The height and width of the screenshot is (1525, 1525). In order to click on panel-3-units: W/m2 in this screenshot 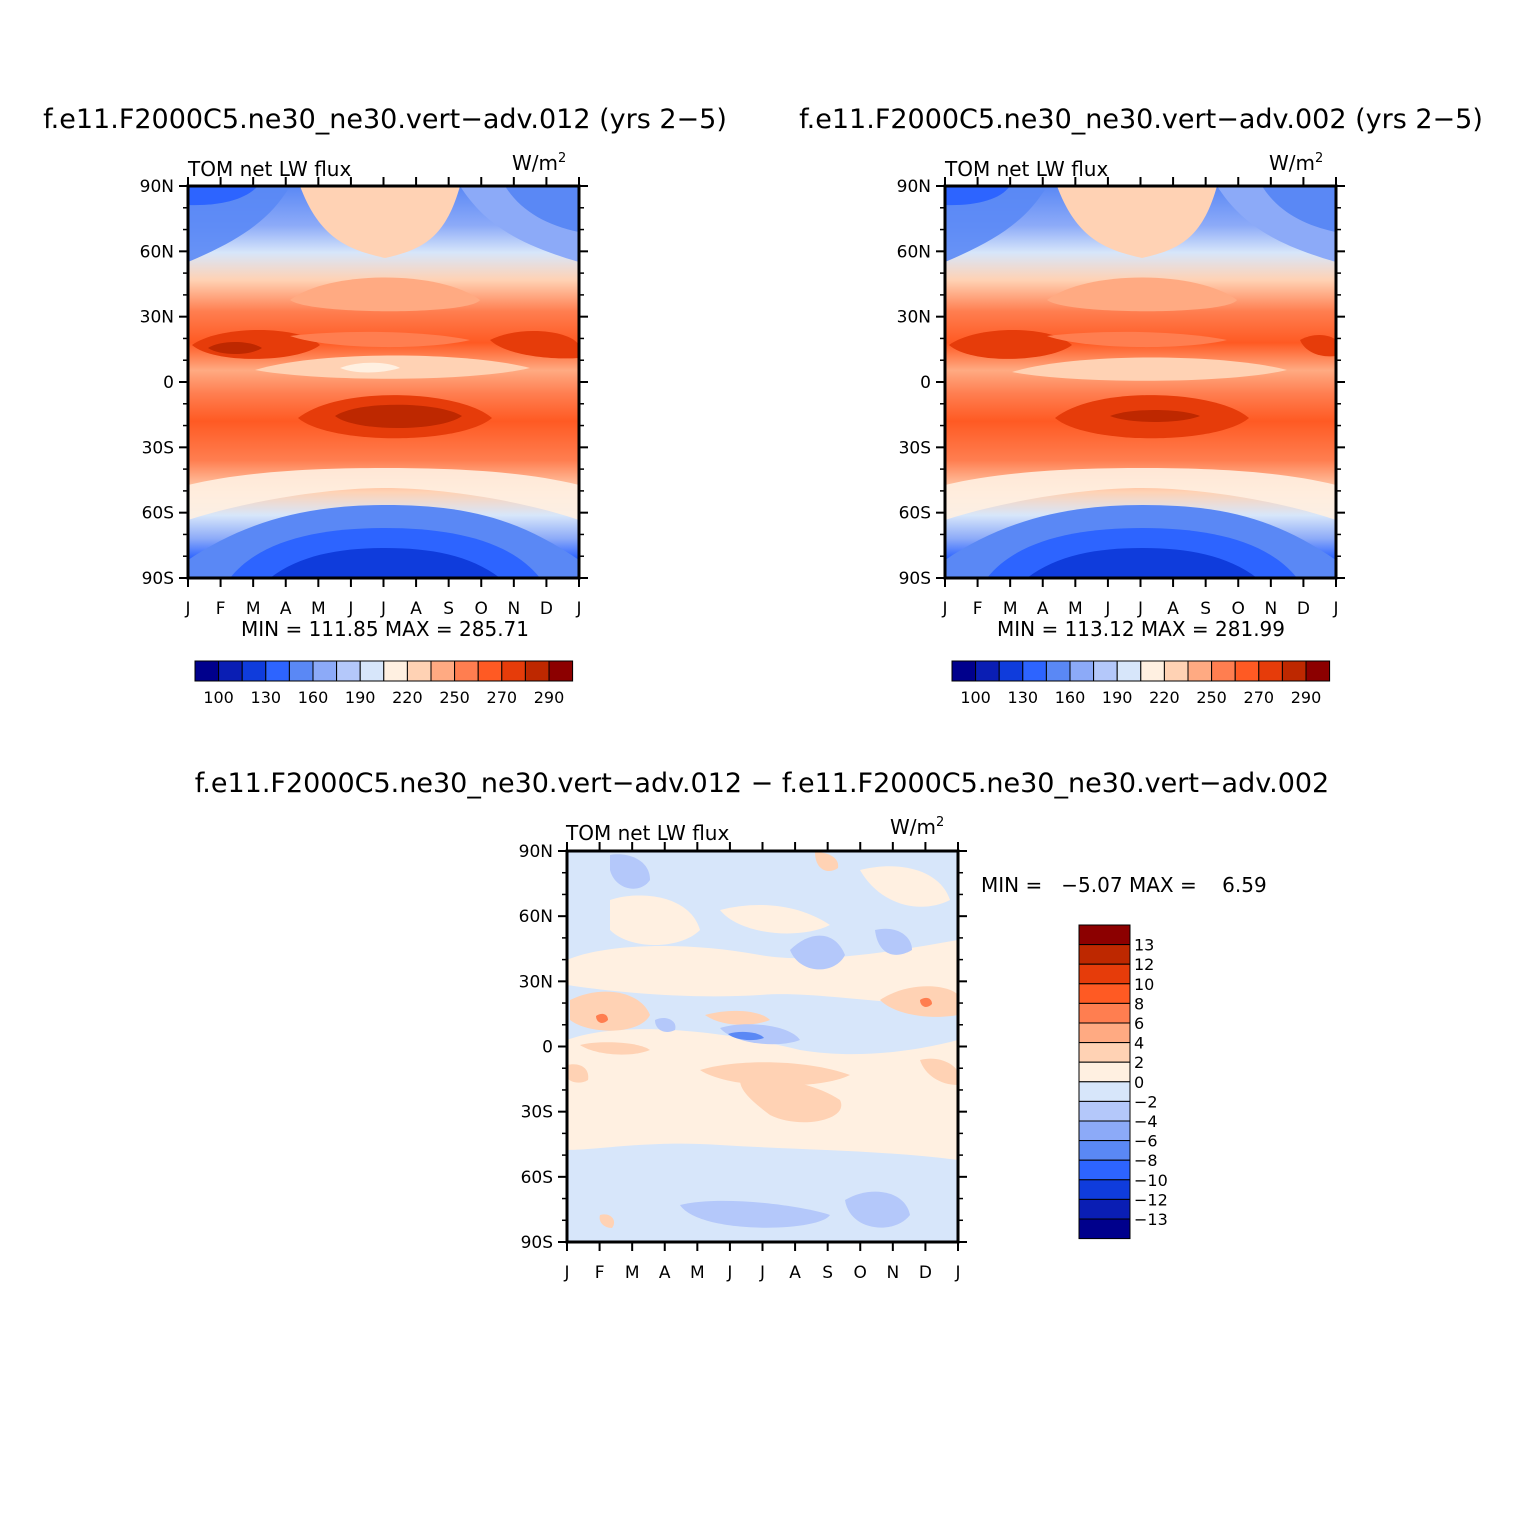, I will do `click(917, 827)`.